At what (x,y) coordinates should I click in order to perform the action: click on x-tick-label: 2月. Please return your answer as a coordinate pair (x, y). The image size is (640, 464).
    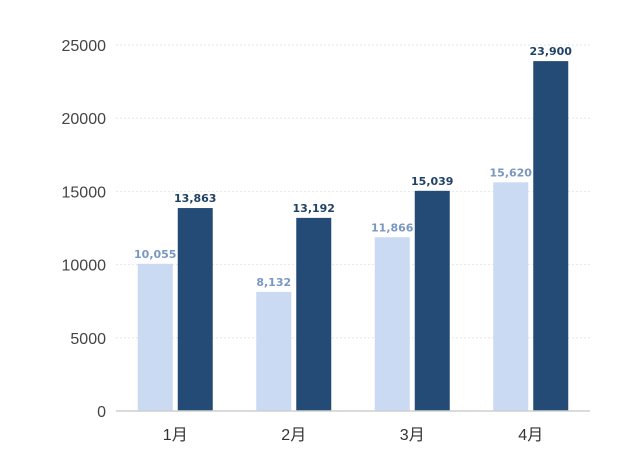
    Looking at the image, I should click on (293, 435).